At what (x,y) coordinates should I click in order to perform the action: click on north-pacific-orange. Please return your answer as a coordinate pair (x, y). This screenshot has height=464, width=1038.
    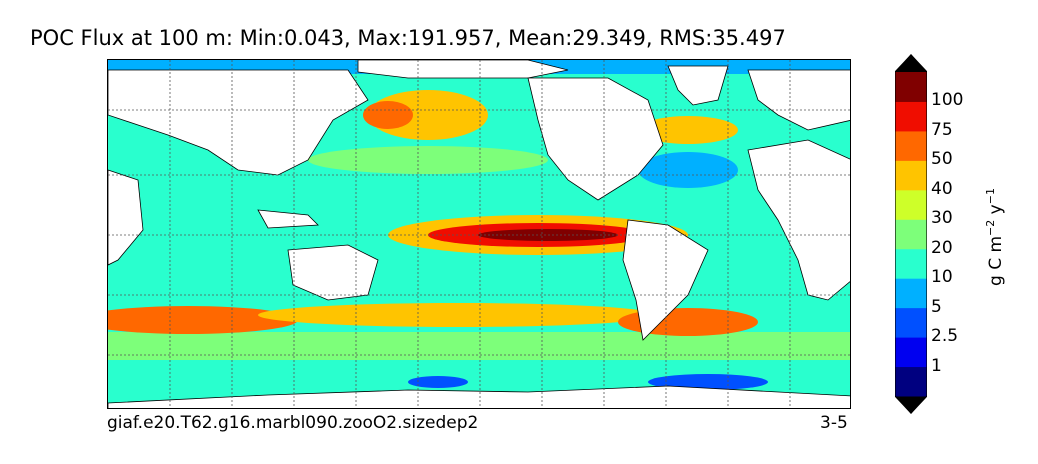
    Looking at the image, I should click on (388, 115).